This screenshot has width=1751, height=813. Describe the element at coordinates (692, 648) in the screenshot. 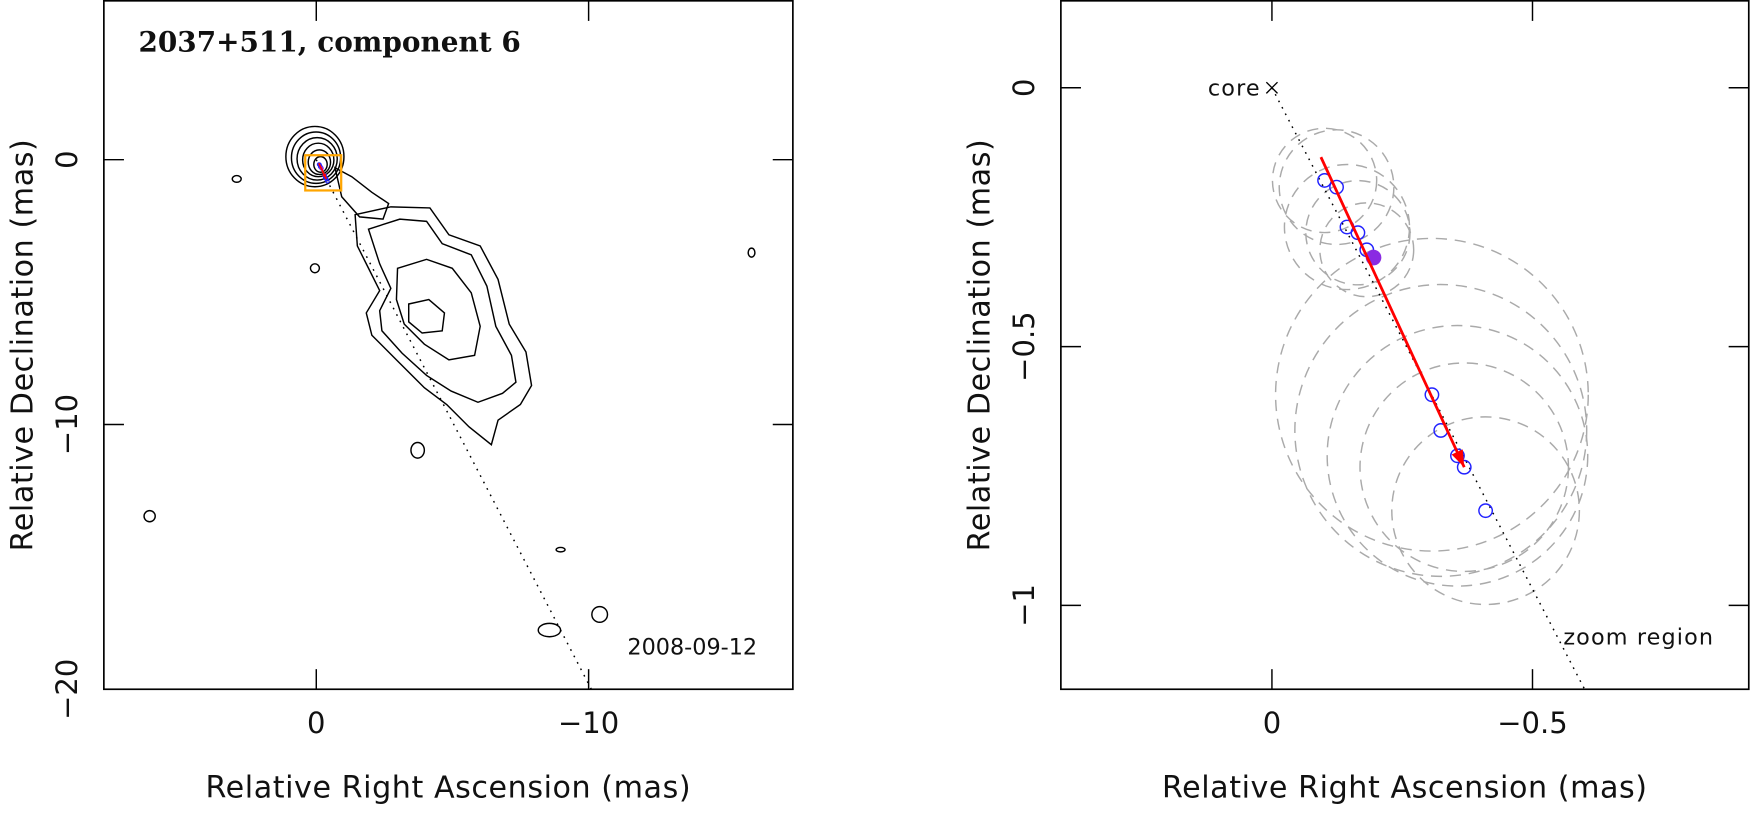

I see `date: 2008-09-12` at that location.